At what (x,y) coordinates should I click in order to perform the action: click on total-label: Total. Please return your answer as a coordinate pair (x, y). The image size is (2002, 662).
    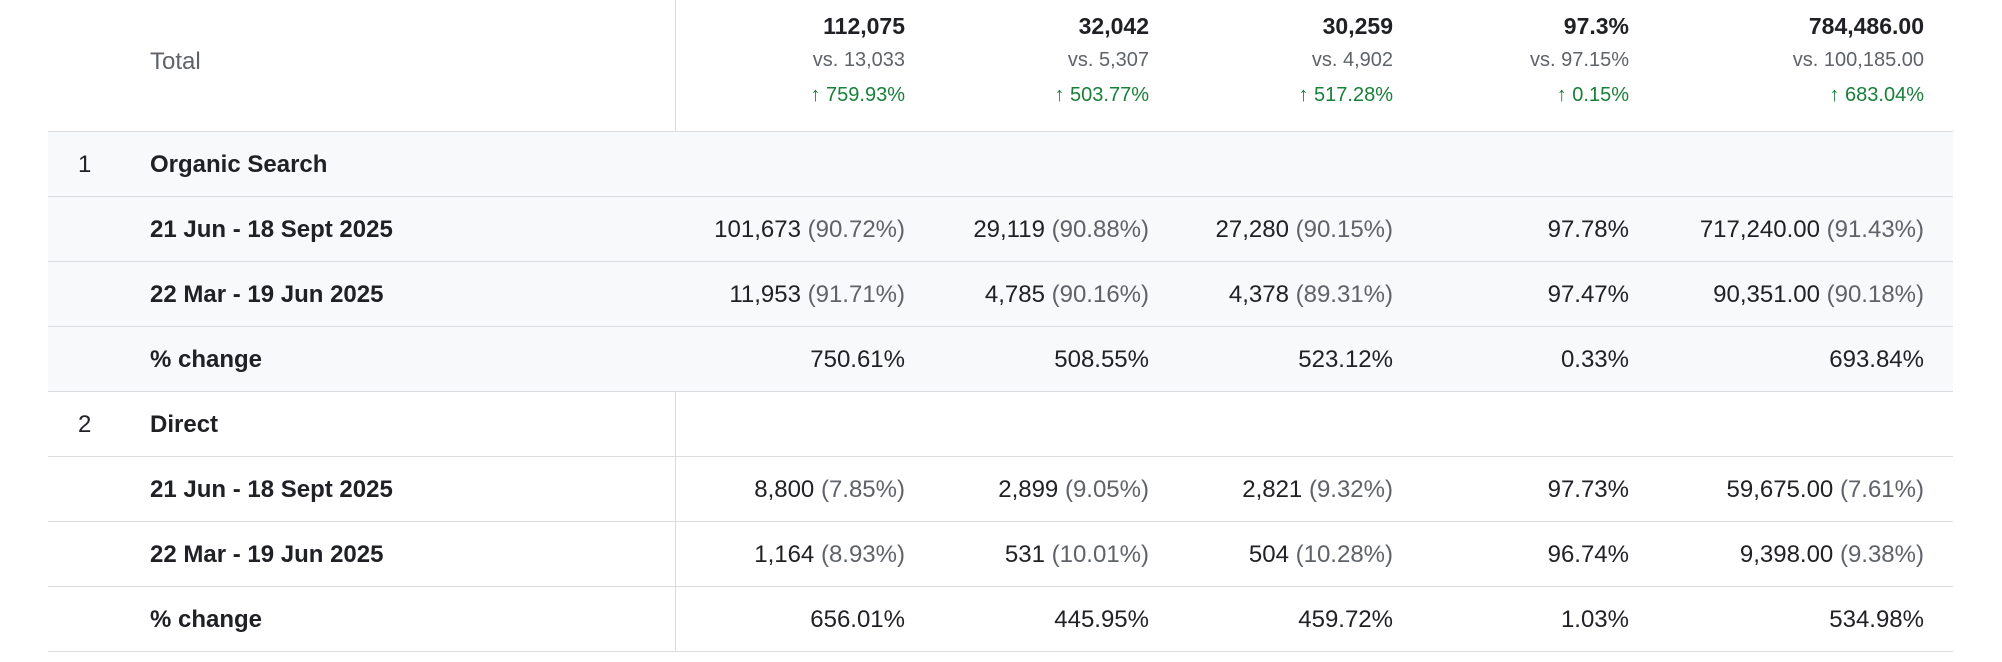
    Looking at the image, I should click on (175, 61).